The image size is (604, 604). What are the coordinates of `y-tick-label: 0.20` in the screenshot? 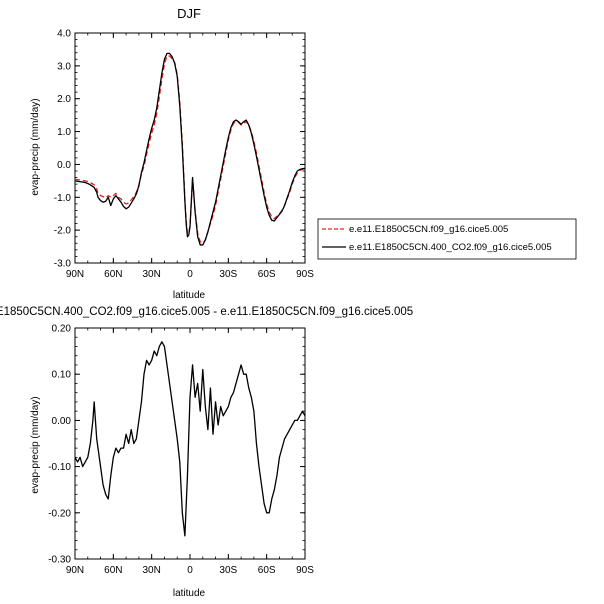 It's located at (62, 329).